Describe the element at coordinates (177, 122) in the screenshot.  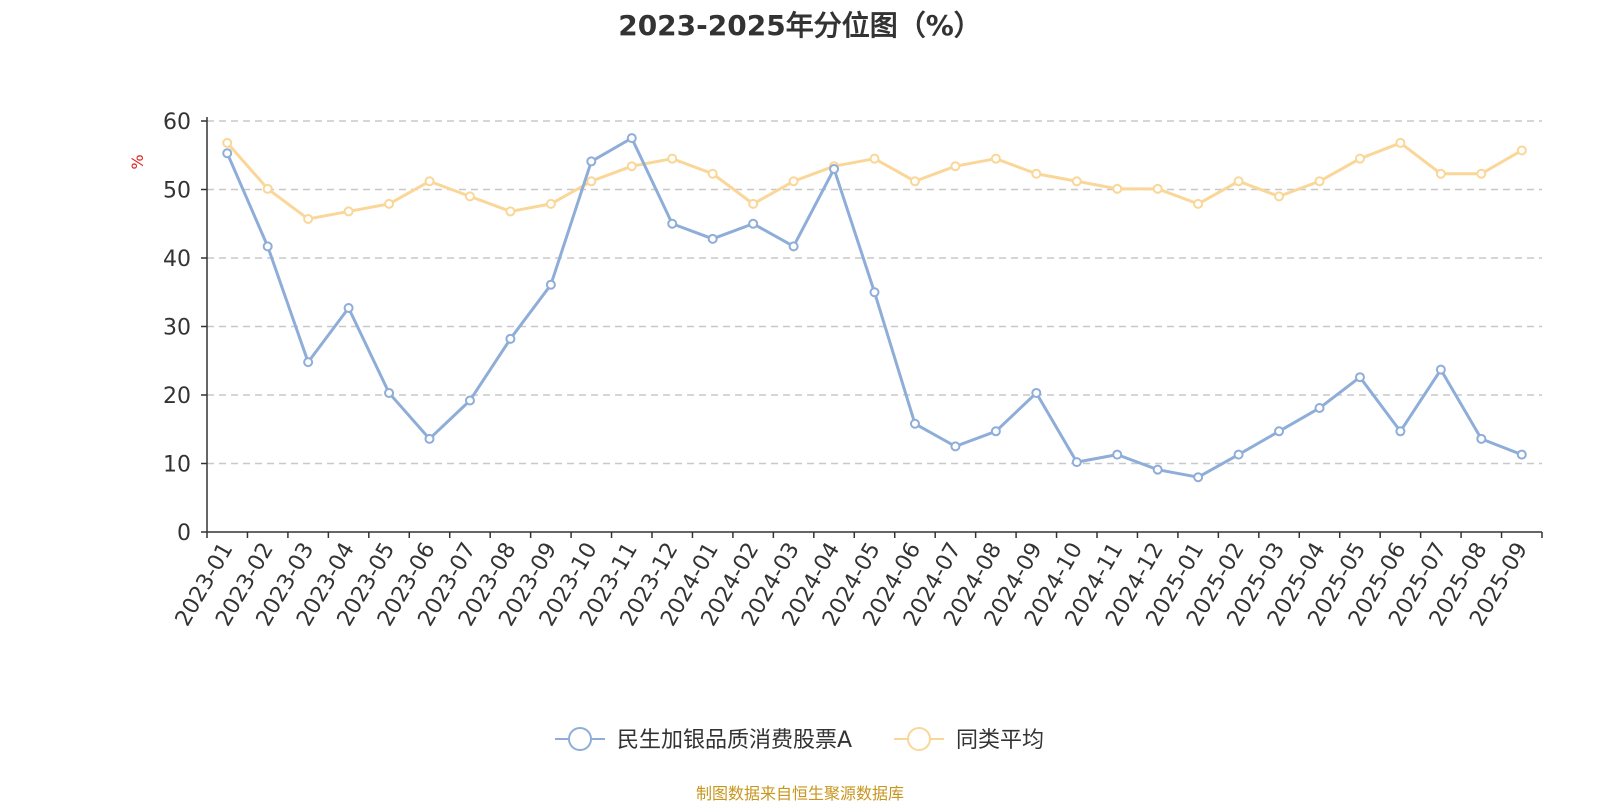
I see `y-tick-label-60: 60` at that location.